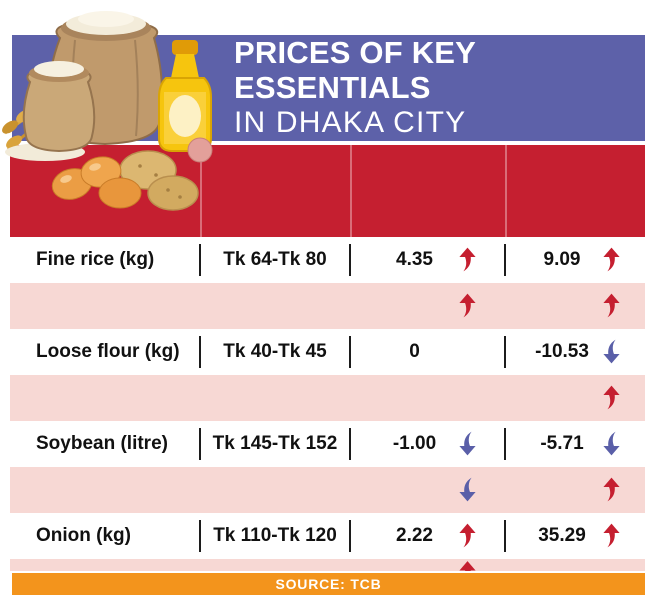  Describe the element at coordinates (274, 260) in the screenshot. I see `price-range: Tk 64-Tk 80` at that location.